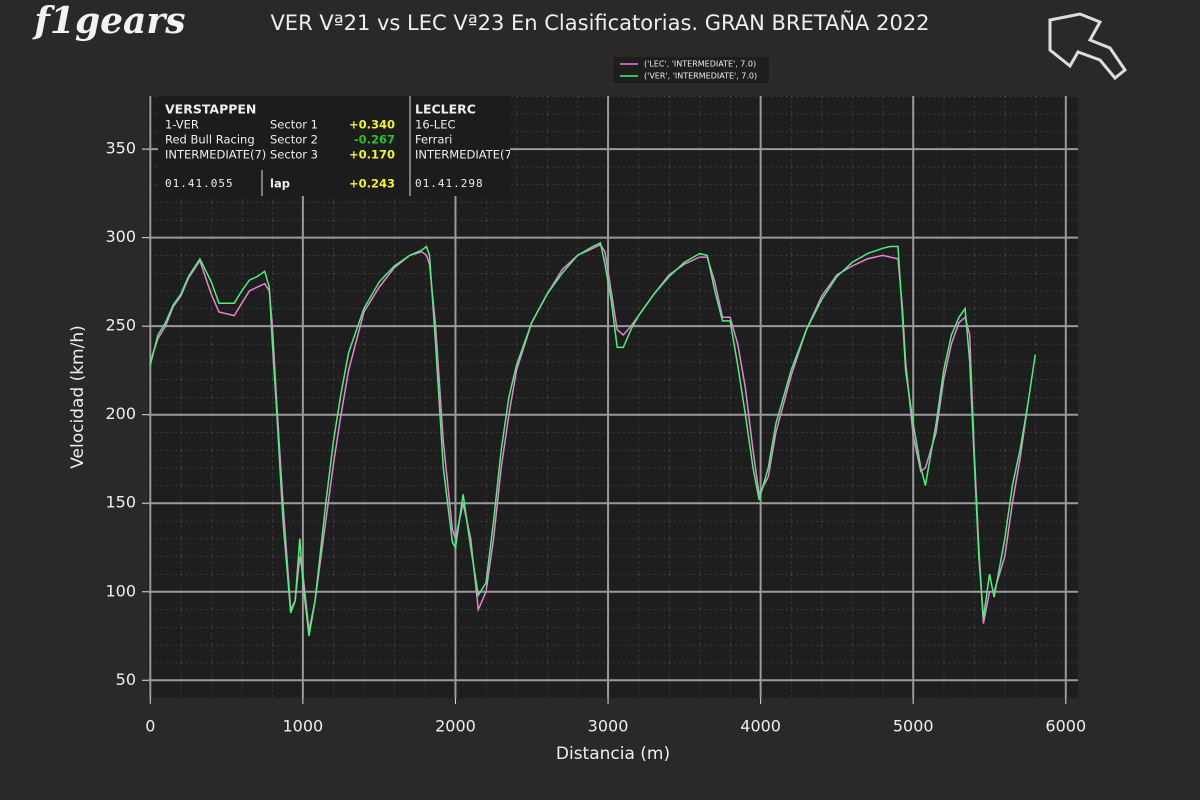 This screenshot has height=800, width=1200. Describe the element at coordinates (78, 397) in the screenshot. I see `y-axis-label: Velocidad (km/h)` at that location.